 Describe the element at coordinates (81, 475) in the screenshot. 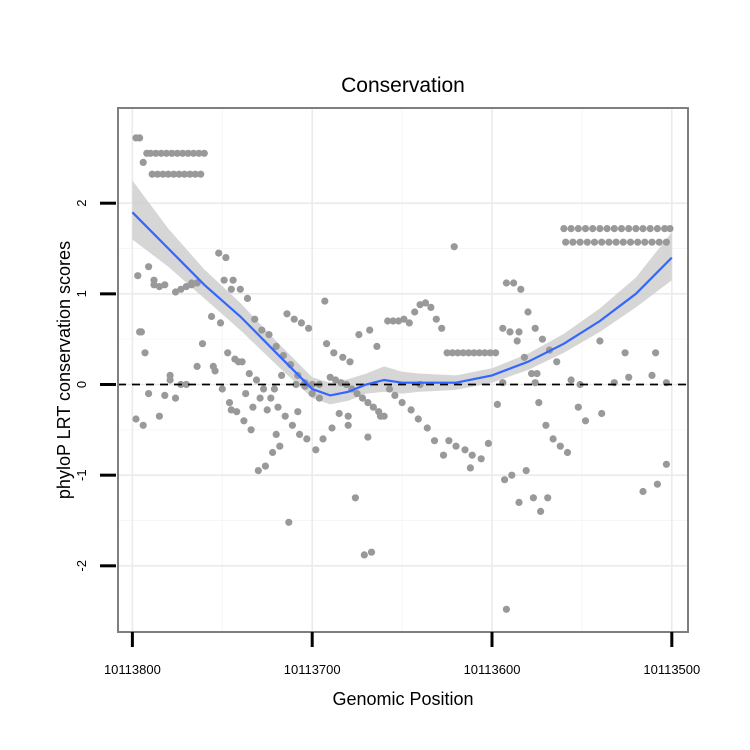

I see `y-tick-label: -1` at that location.